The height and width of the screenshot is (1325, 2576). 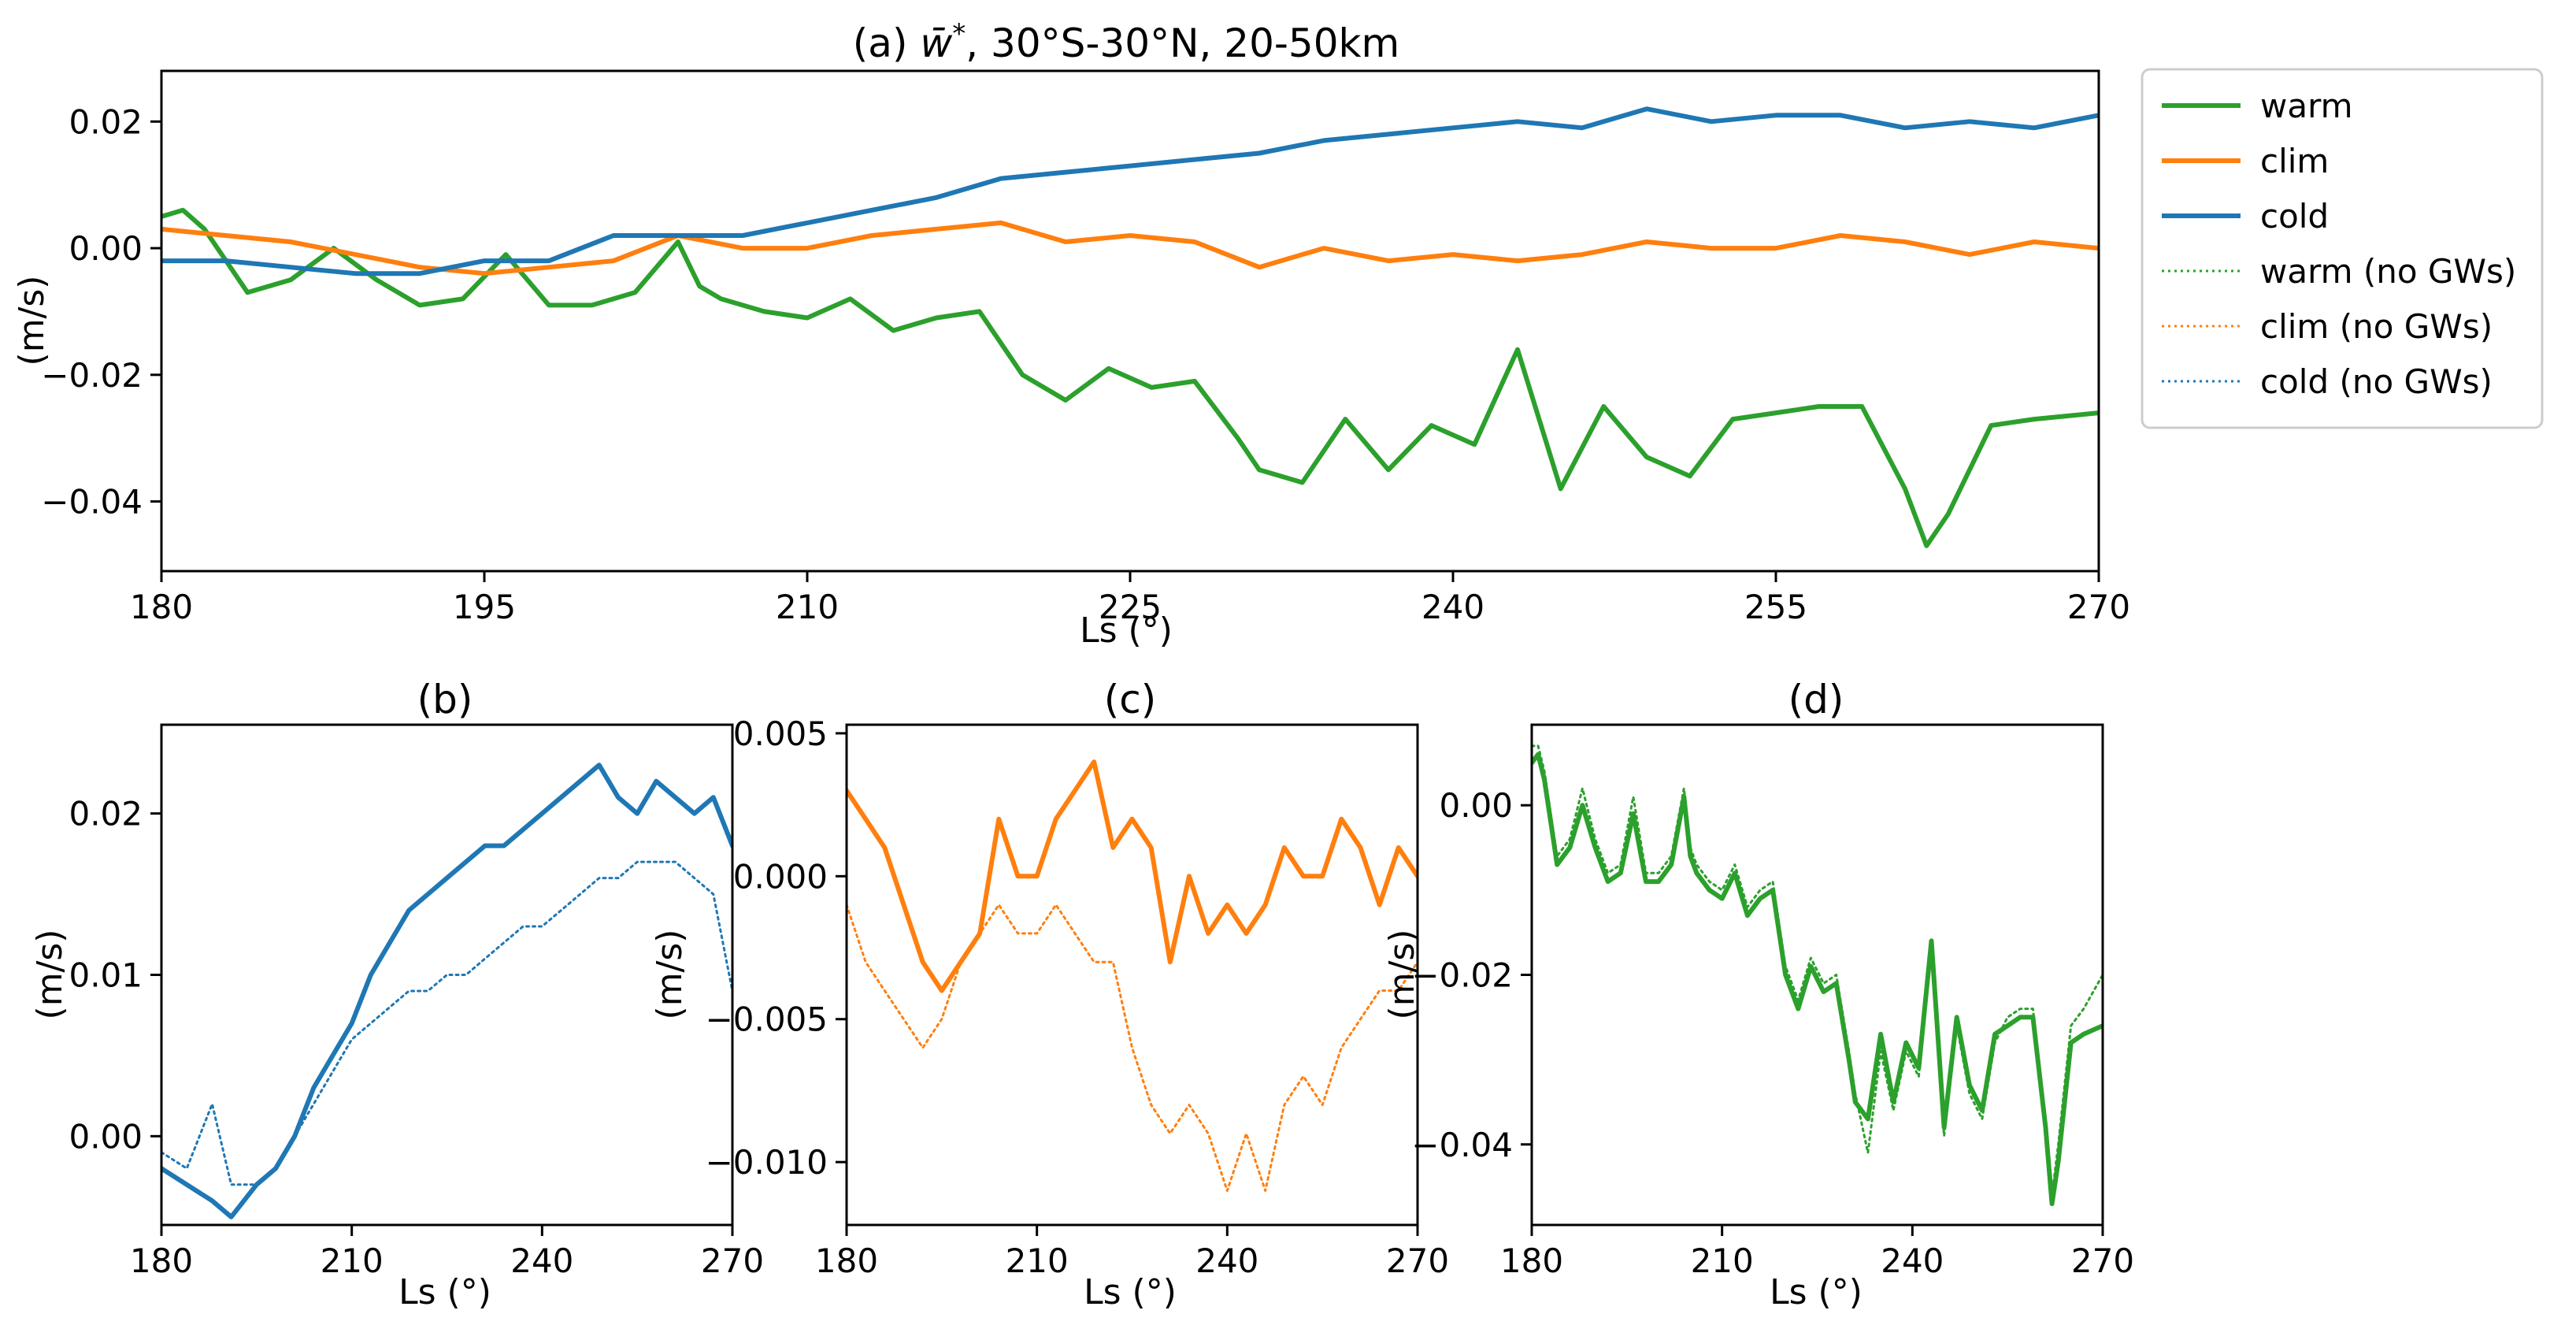 What do you see at coordinates (2294, 161) in the screenshot?
I see `legend-label-clim: clim` at bounding box center [2294, 161].